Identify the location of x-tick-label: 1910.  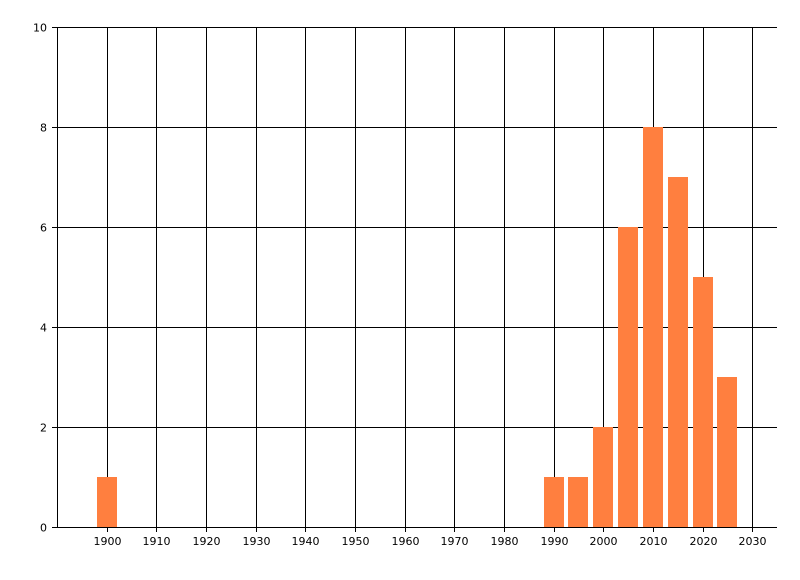
(157, 541).